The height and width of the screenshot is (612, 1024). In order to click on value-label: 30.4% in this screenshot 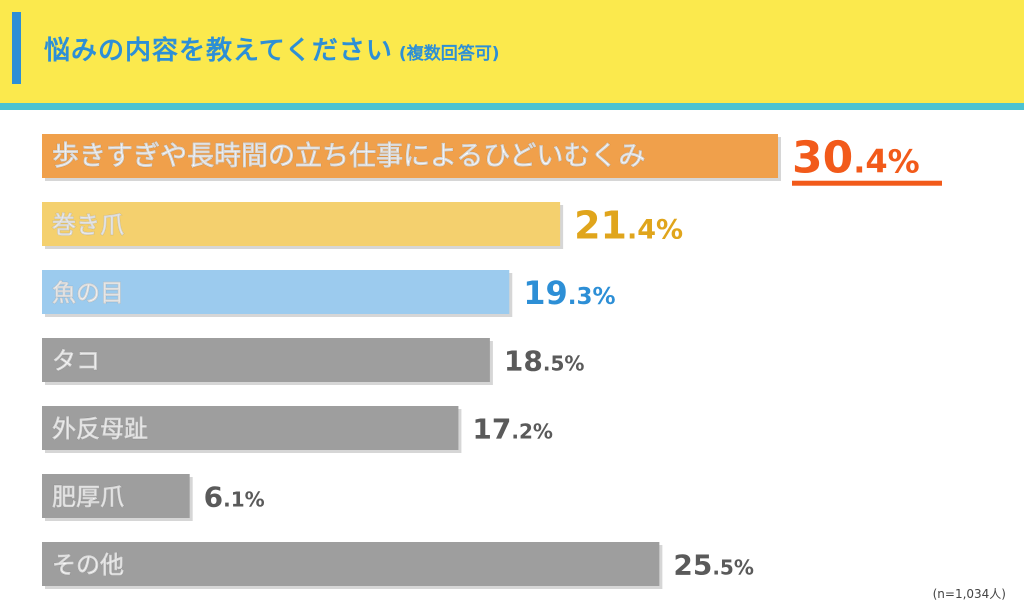, I will do `click(856, 158)`.